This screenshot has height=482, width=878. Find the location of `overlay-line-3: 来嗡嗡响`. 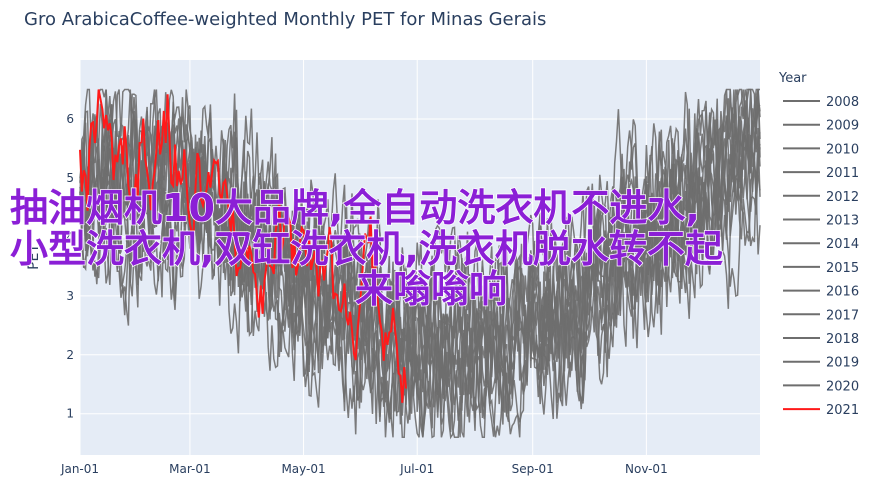

overlay-line-3: 来嗡嗡响 is located at coordinates (431, 289).